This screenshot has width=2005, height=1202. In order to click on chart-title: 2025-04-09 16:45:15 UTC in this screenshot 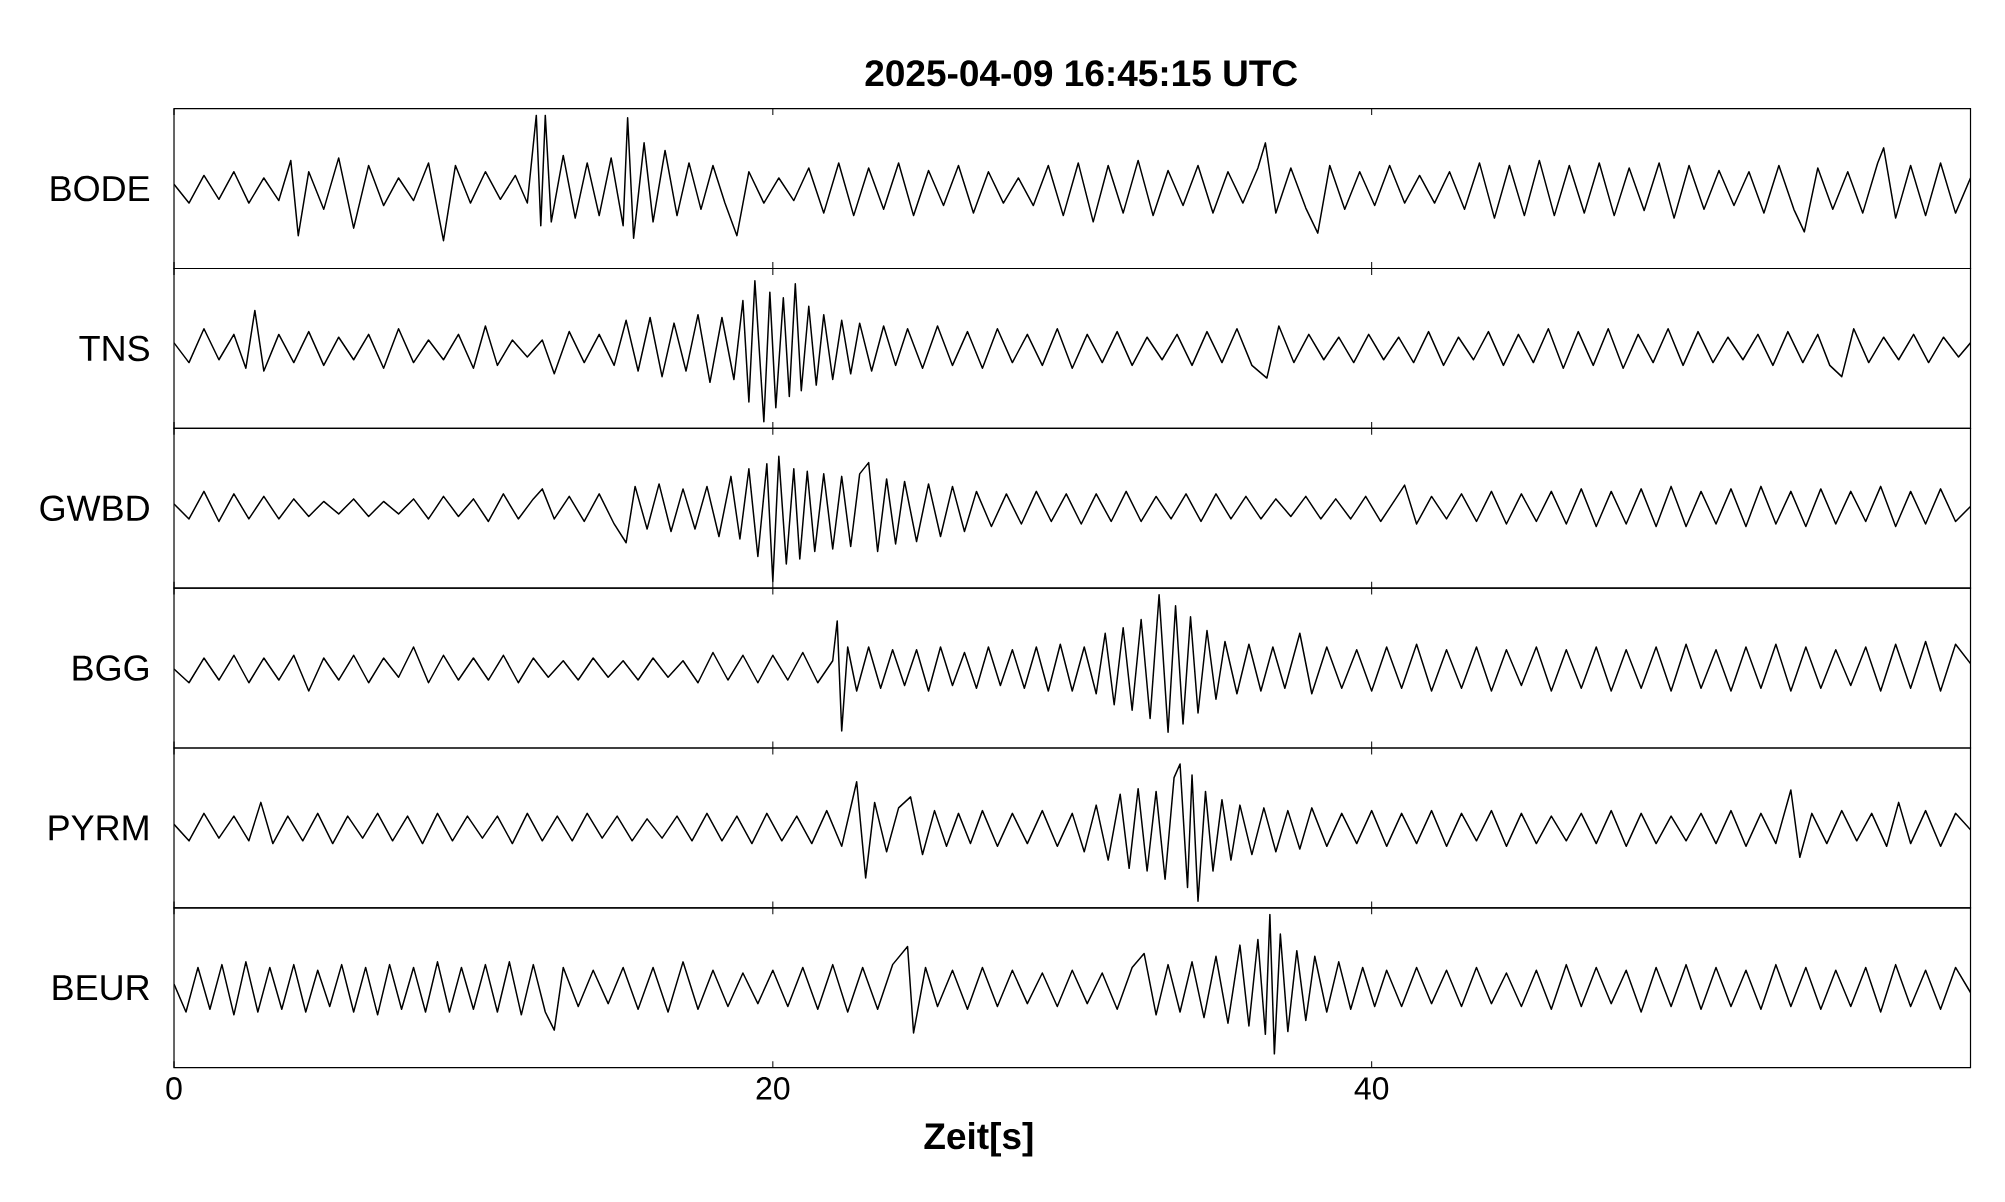, I will do `click(1081, 73)`.